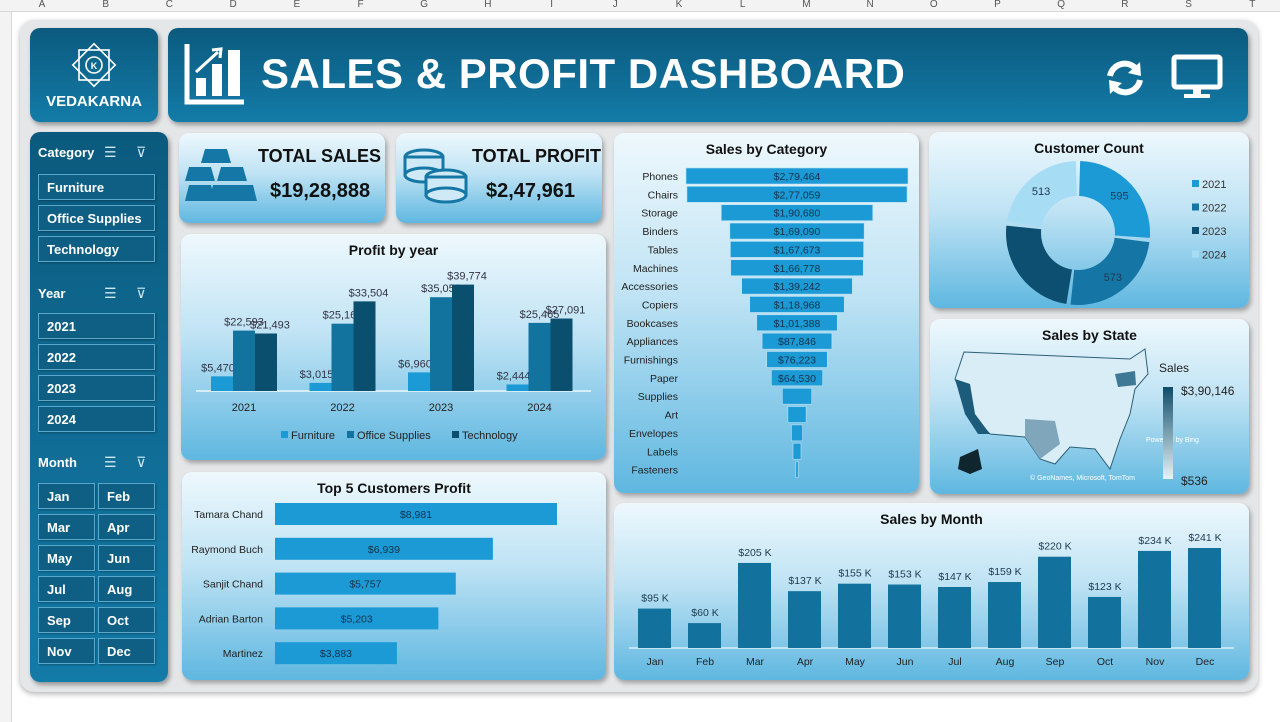 The width and height of the screenshot is (1280, 722). What do you see at coordinates (6, 367) in the screenshot?
I see `row-headers` at bounding box center [6, 367].